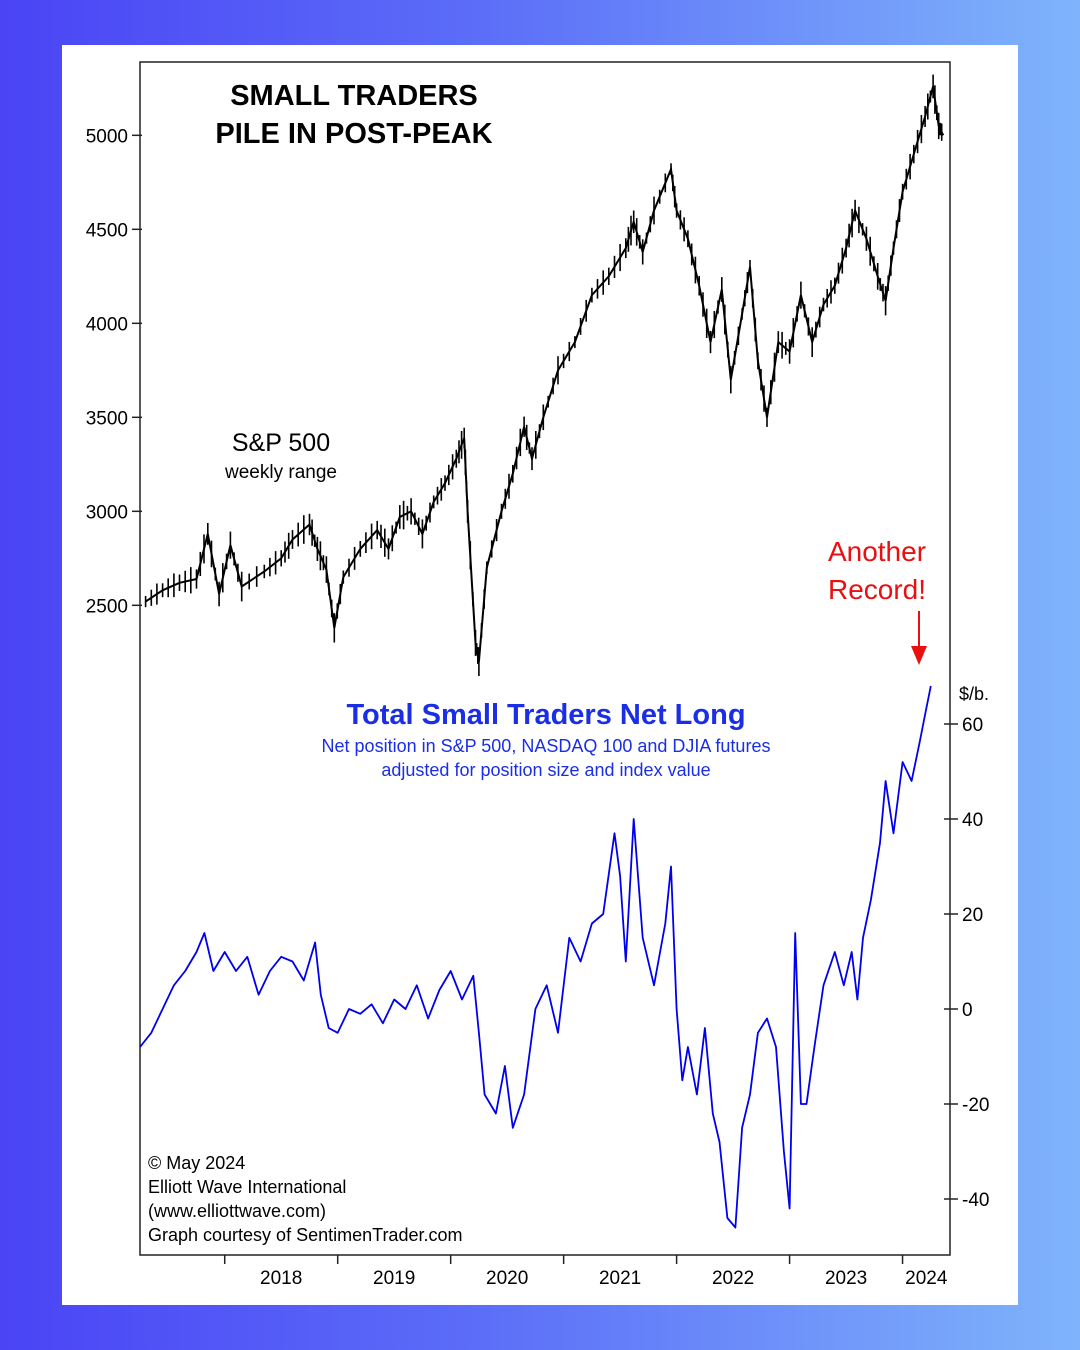 This screenshot has width=1080, height=1350. I want to click on annotation-arrow, so click(919, 638).